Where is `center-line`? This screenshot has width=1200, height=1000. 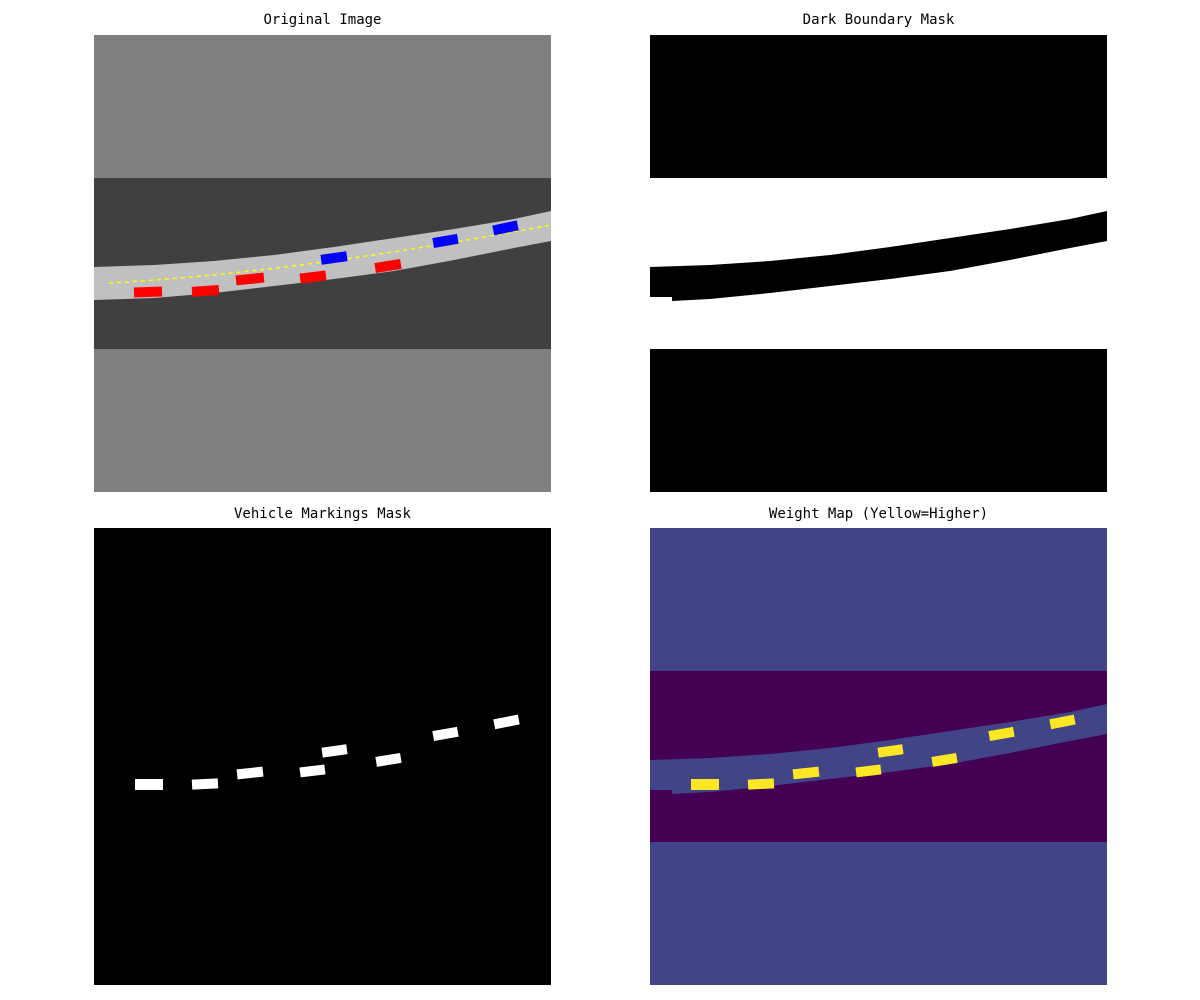
center-line is located at coordinates (329, 254).